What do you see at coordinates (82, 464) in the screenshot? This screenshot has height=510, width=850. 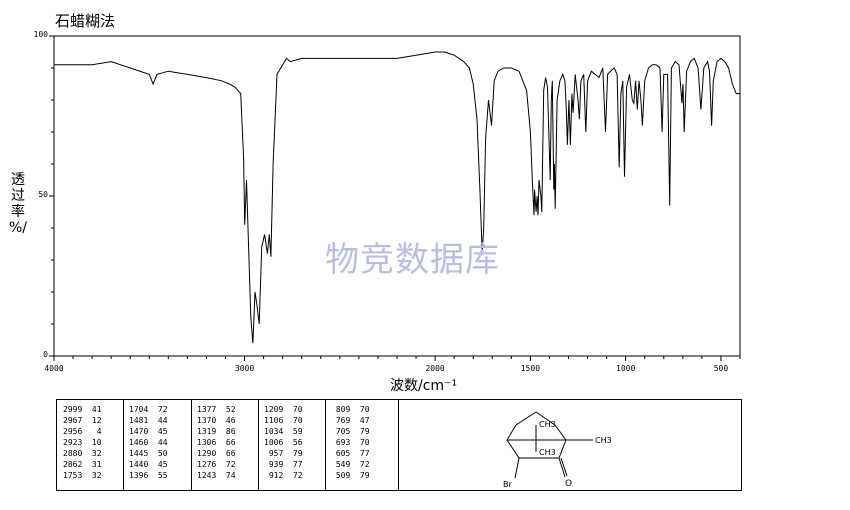 I see `peak-table-row: 2862 31` at bounding box center [82, 464].